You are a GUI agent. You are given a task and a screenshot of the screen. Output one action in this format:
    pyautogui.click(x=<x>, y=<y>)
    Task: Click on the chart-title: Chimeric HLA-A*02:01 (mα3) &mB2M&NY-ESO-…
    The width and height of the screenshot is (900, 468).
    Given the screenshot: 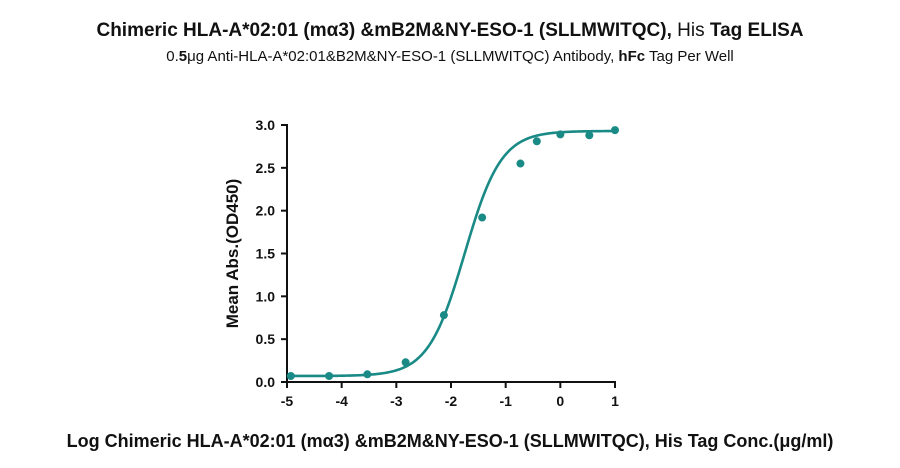 What is the action you would take?
    pyautogui.click(x=450, y=31)
    